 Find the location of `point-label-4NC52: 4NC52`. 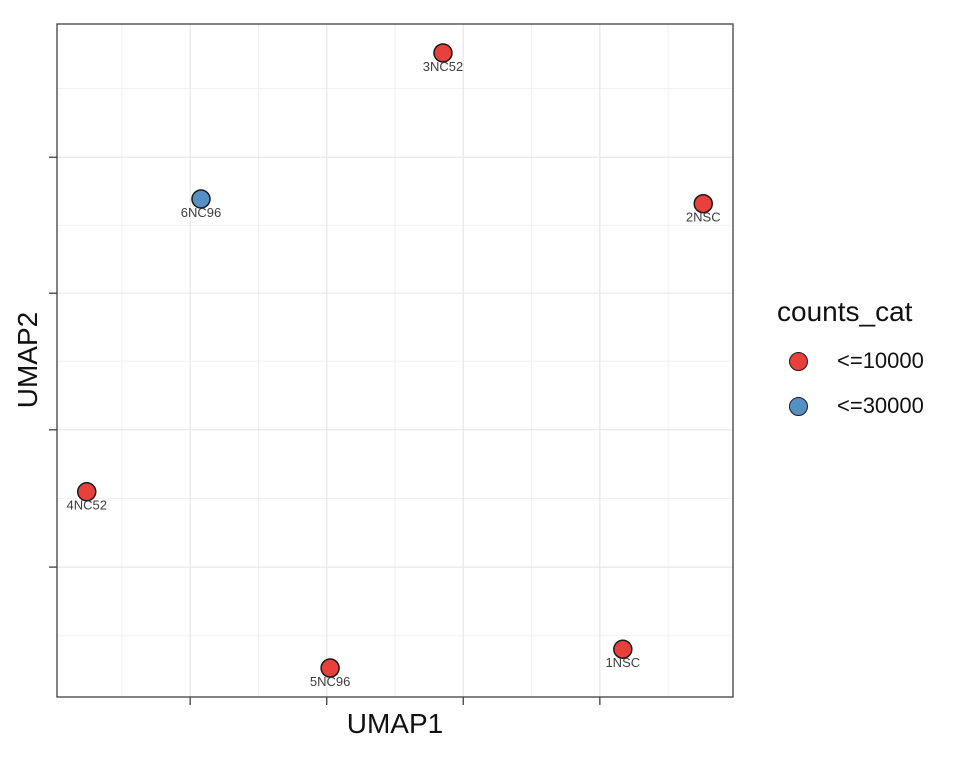

point-label-4NC52: 4NC52 is located at coordinates (87, 505).